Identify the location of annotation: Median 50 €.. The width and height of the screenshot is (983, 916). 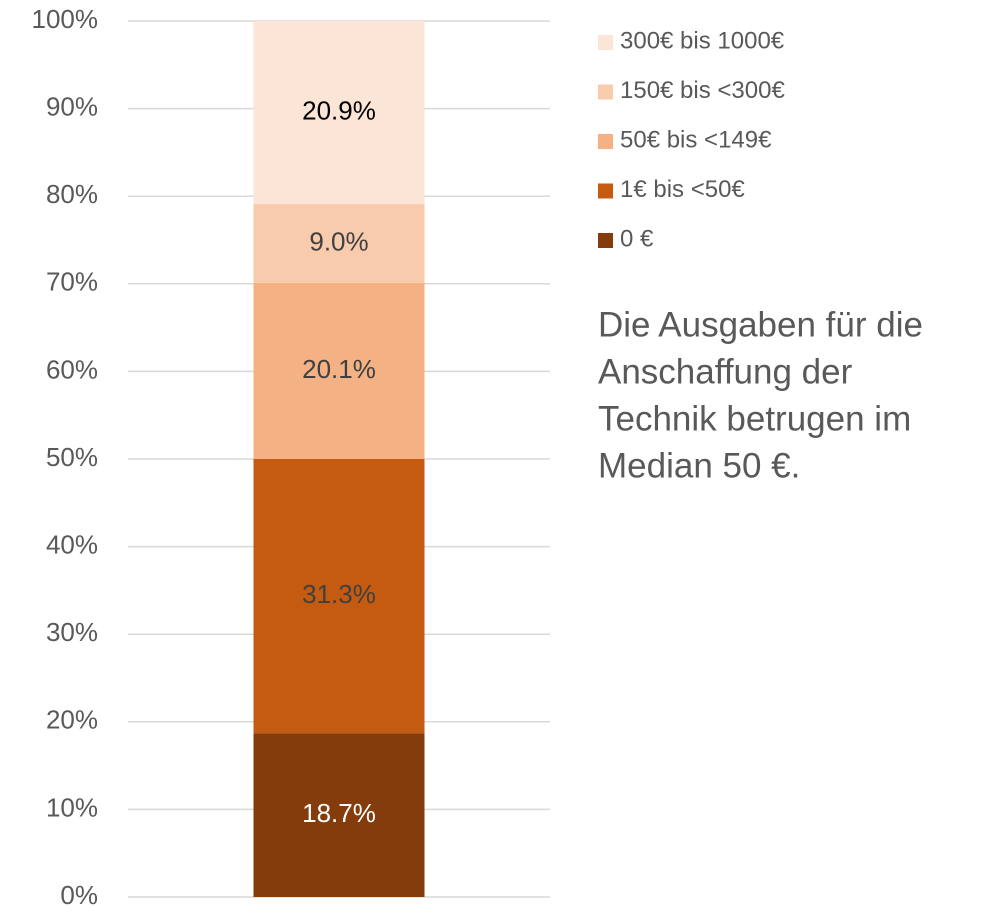
(699, 465).